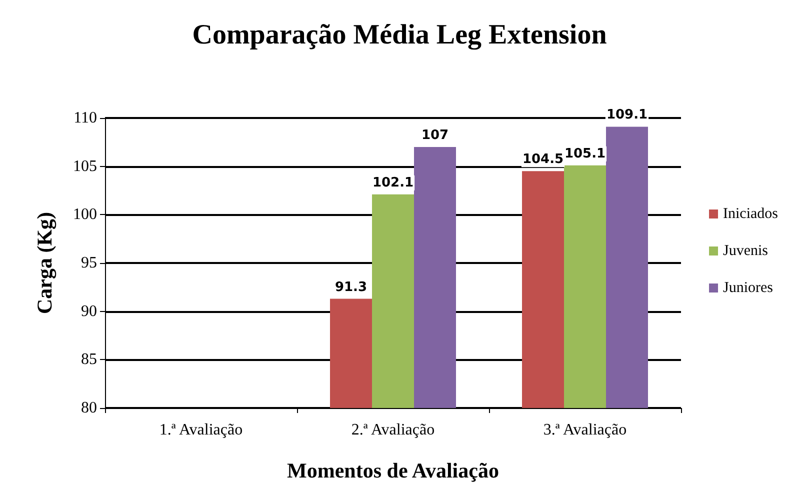 The height and width of the screenshot is (502, 799). I want to click on legend-label: Juniores, so click(748, 288).